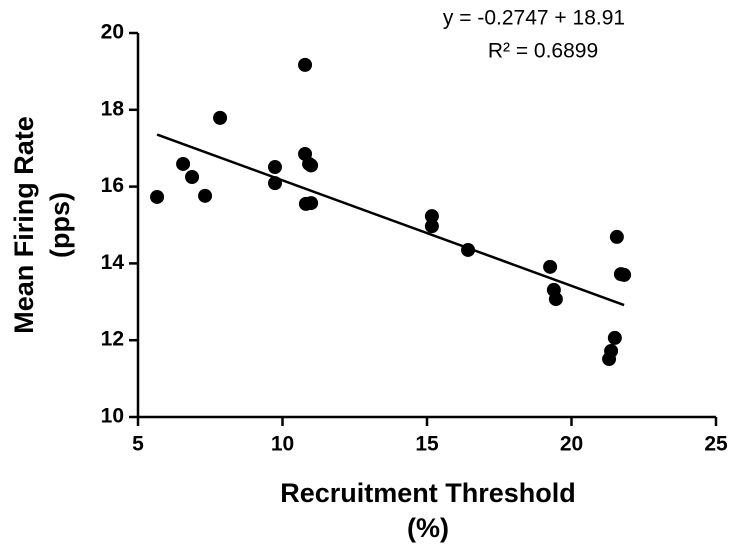  I want to click on x-tick-label: 15, so click(427, 444).